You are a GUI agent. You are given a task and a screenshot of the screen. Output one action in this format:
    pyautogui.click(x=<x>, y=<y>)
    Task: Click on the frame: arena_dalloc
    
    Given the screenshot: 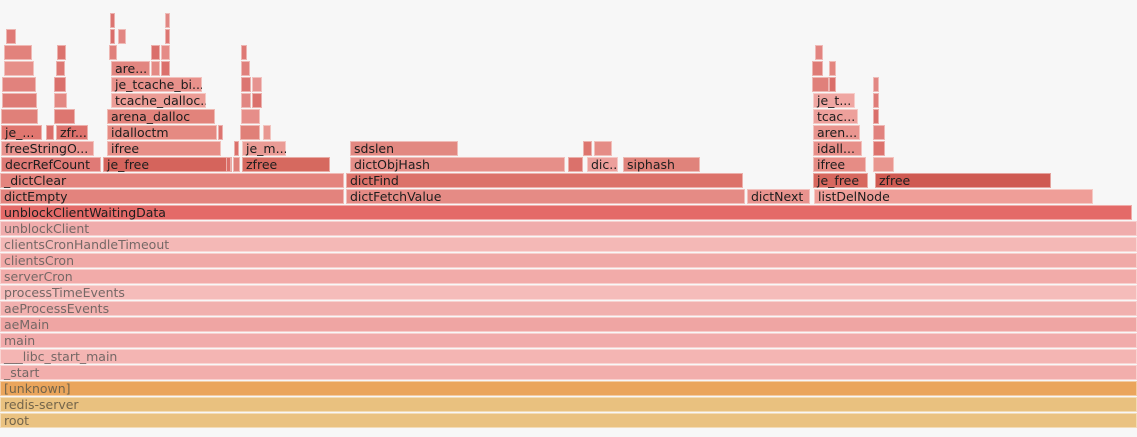 What is the action you would take?
    pyautogui.click(x=161, y=116)
    